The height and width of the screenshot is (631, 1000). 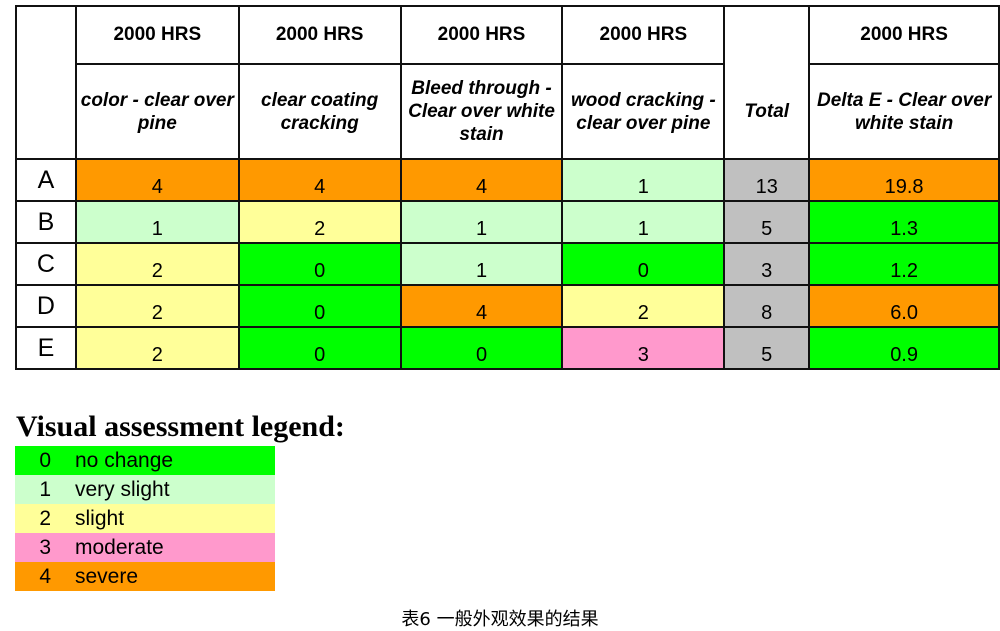 I want to click on row-label: E, so click(x=46, y=348).